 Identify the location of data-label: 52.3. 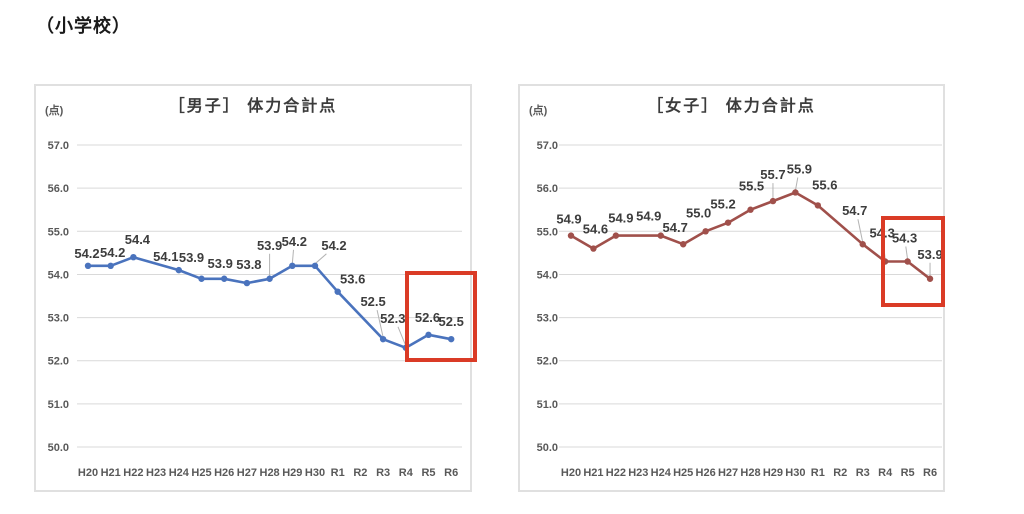
(392, 318).